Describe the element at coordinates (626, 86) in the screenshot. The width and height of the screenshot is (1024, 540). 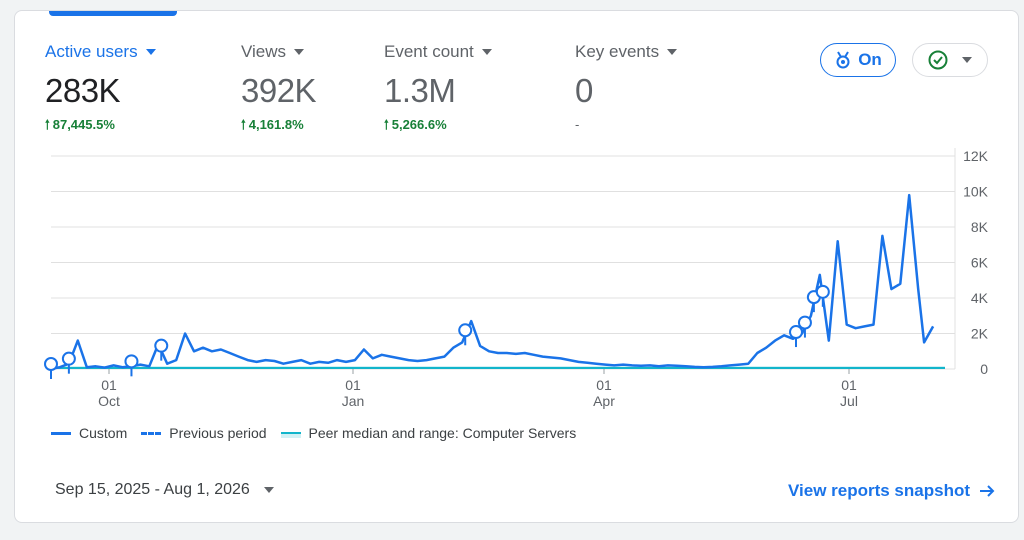
I see `metric-key-events: Key events 0 -` at that location.